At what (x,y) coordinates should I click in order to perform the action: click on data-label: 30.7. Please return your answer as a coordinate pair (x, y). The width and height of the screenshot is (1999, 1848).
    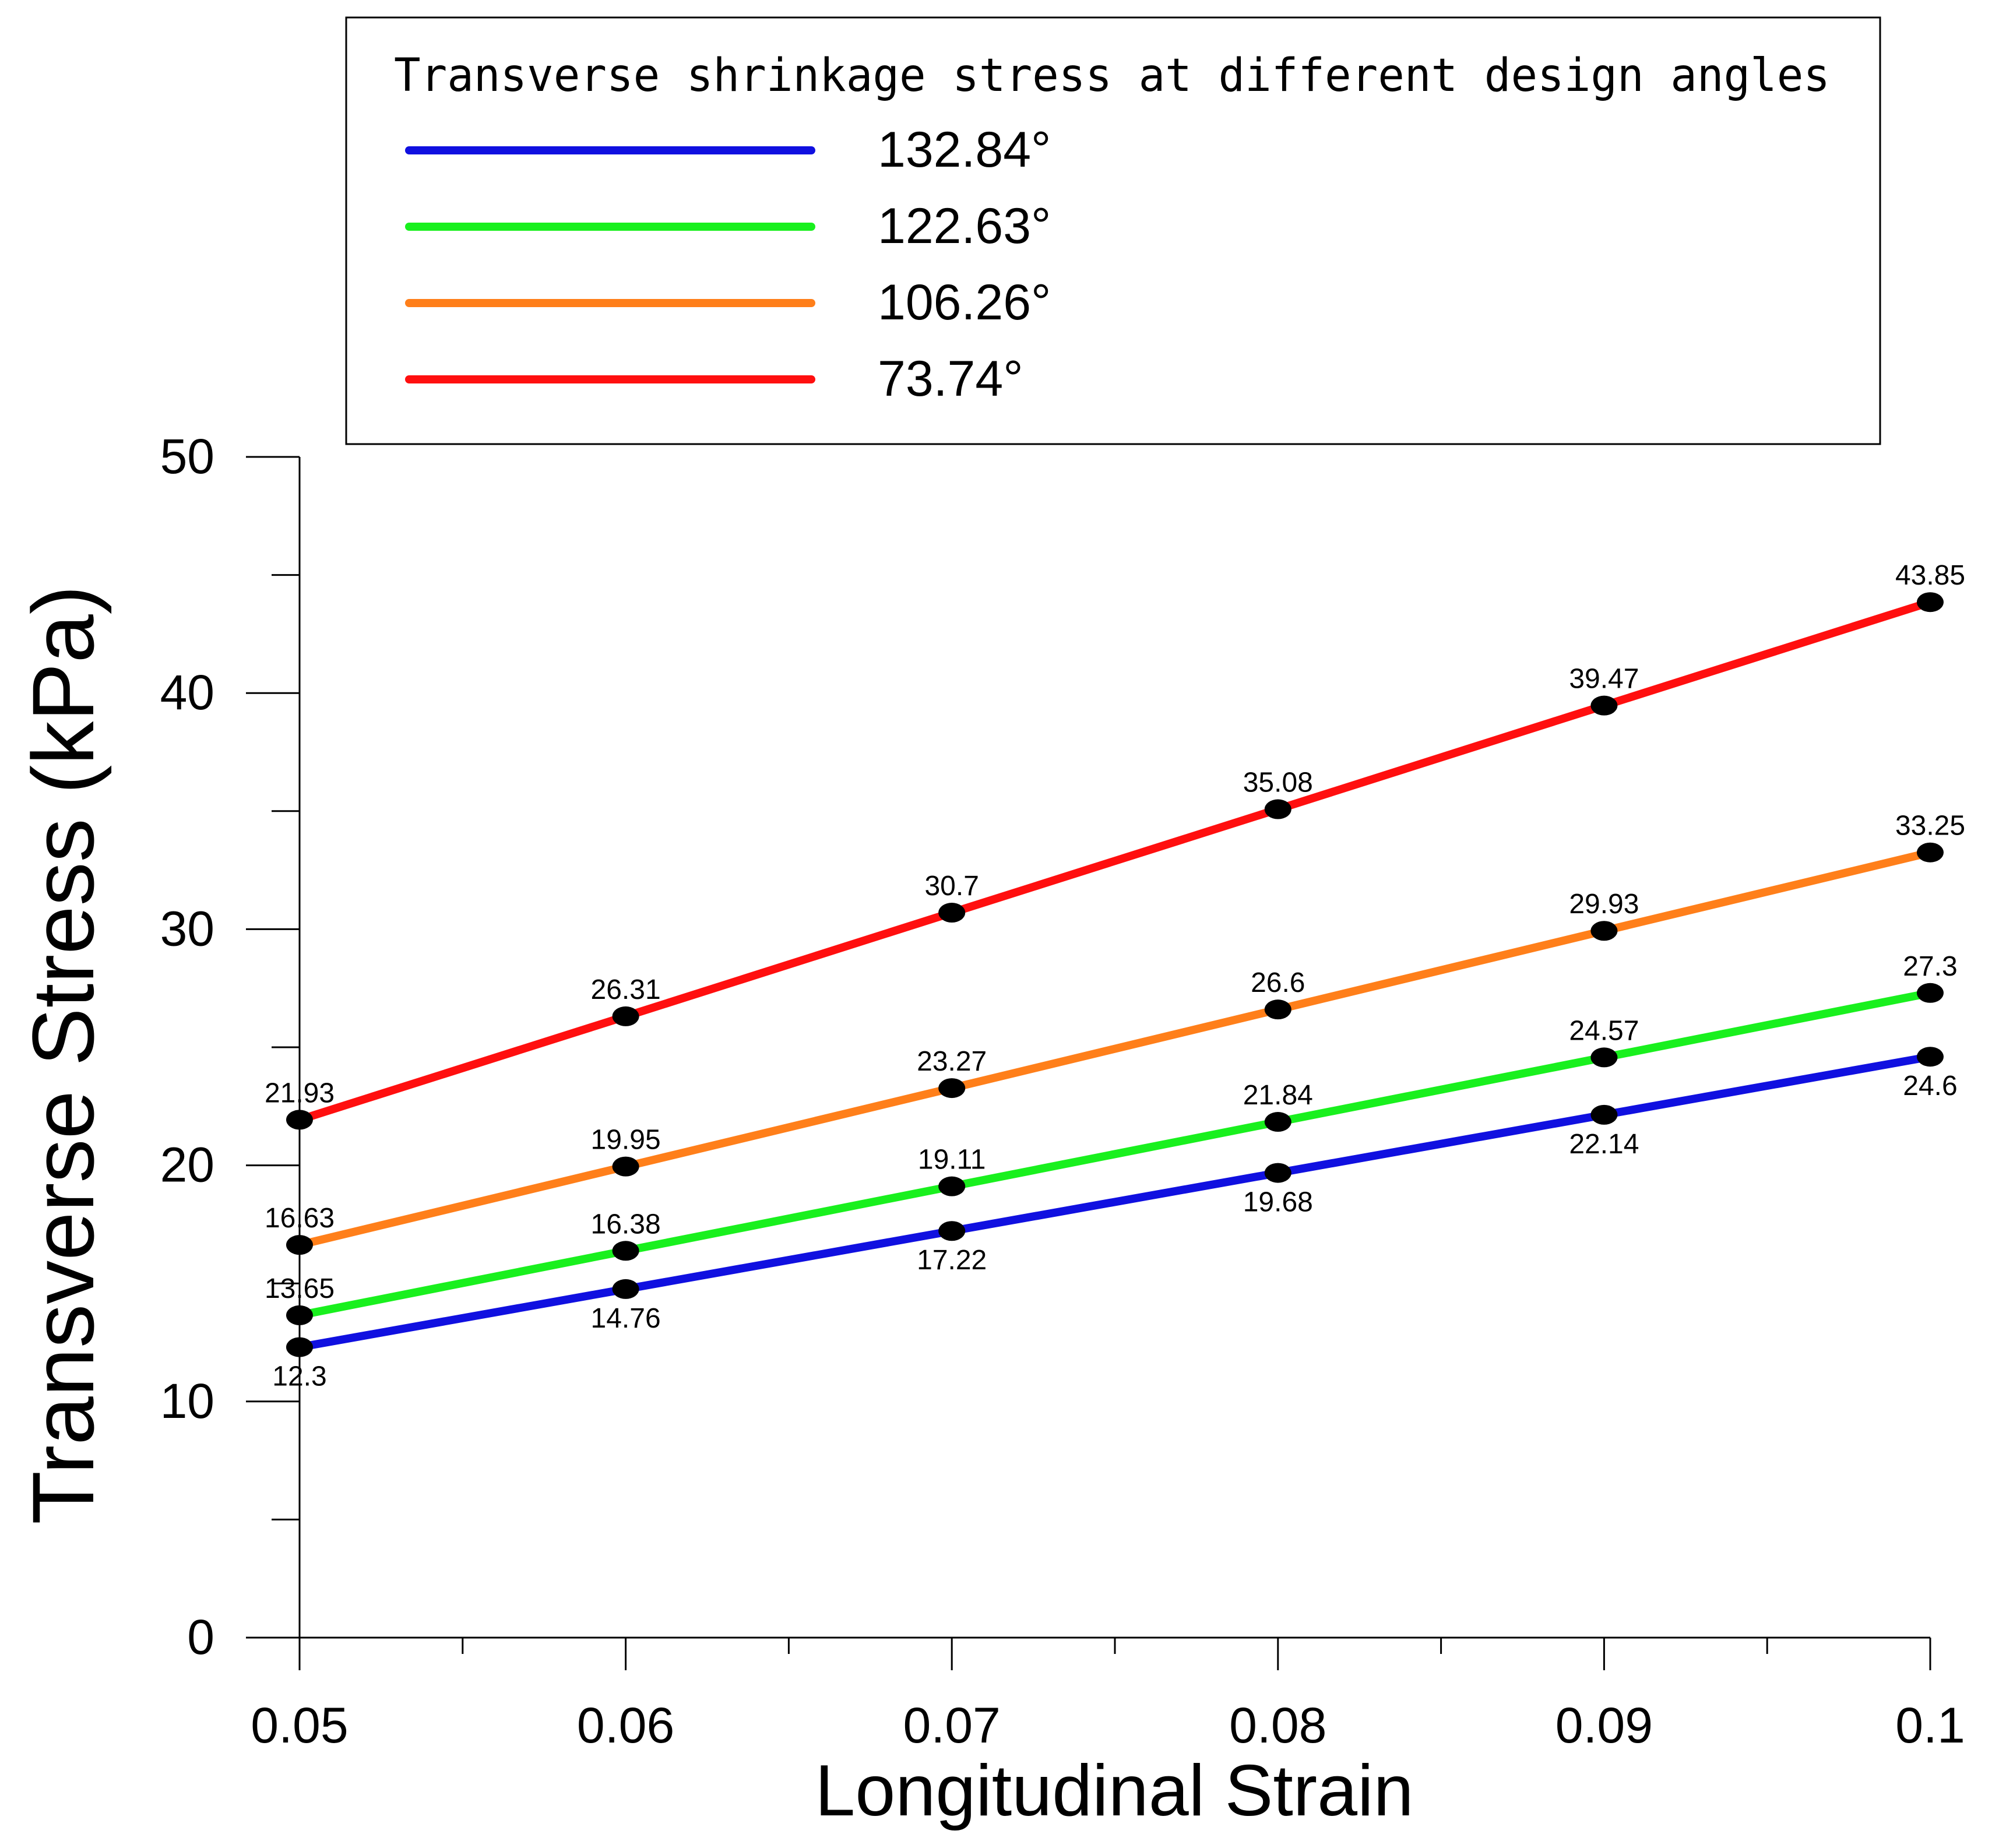
    Looking at the image, I should click on (952, 886).